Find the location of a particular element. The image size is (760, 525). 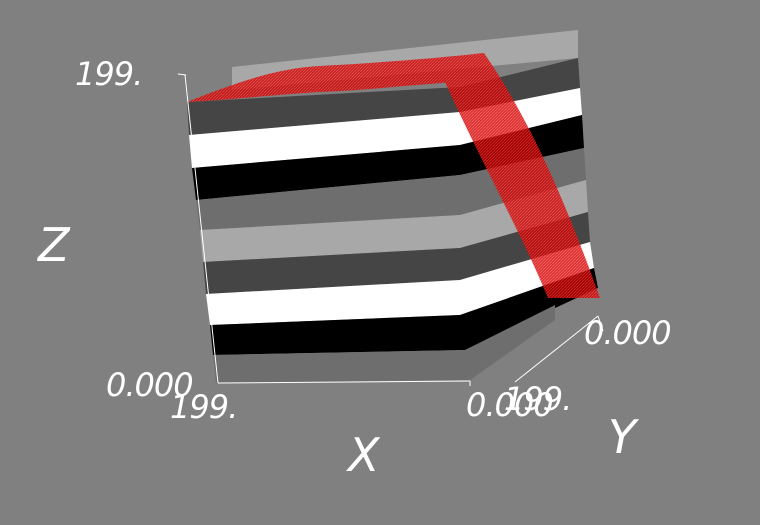

z-axis-line is located at coordinates (201, 229).